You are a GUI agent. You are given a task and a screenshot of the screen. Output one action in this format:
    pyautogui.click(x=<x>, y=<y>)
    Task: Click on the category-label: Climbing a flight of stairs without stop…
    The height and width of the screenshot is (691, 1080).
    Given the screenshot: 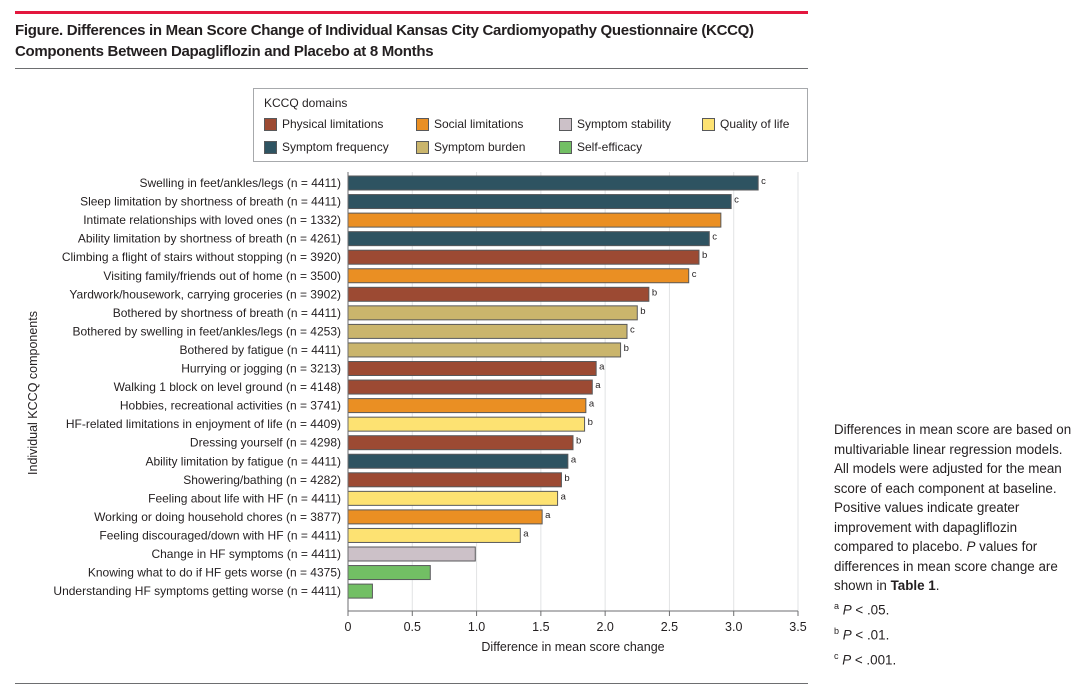 What is the action you would take?
    pyautogui.click(x=201, y=257)
    